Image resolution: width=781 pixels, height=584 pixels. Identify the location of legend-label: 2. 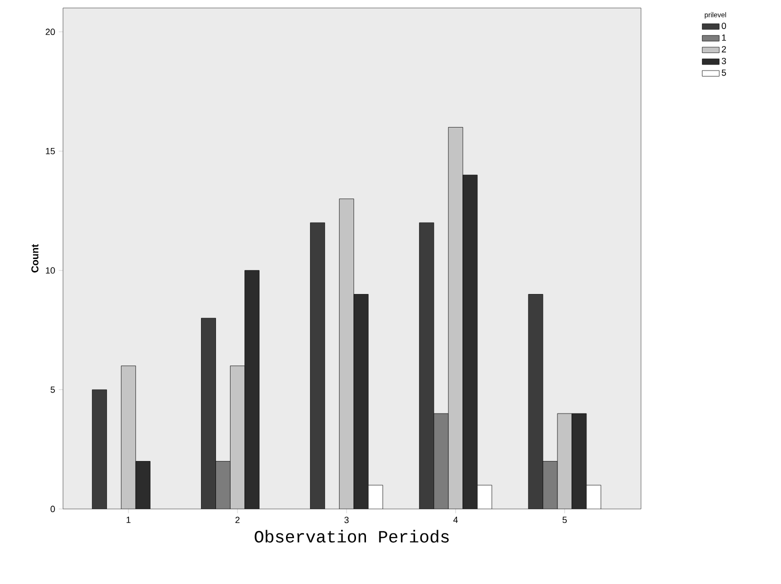
(724, 49).